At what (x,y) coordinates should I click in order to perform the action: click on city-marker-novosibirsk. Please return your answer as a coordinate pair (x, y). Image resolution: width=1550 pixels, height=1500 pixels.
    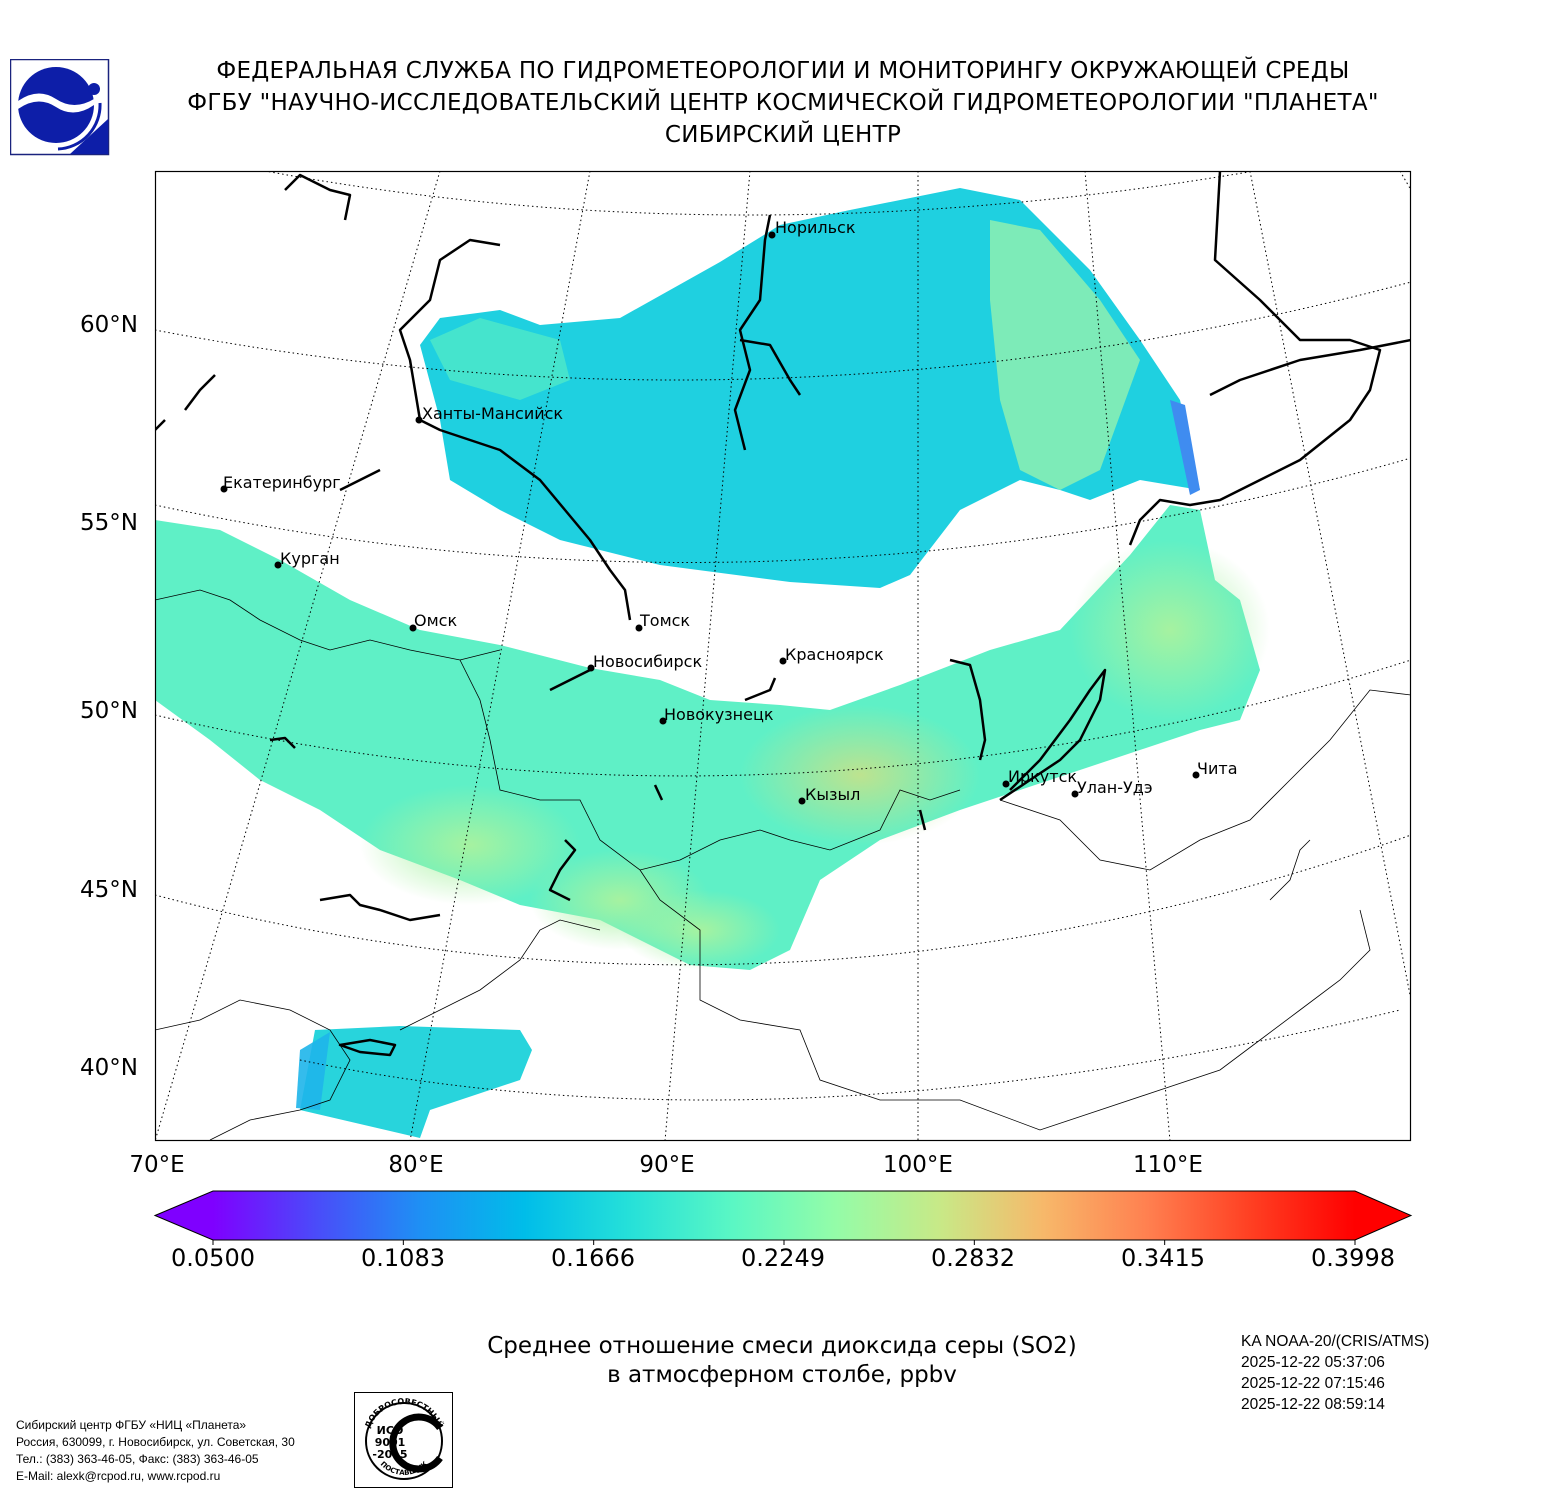
    Looking at the image, I should click on (591, 668).